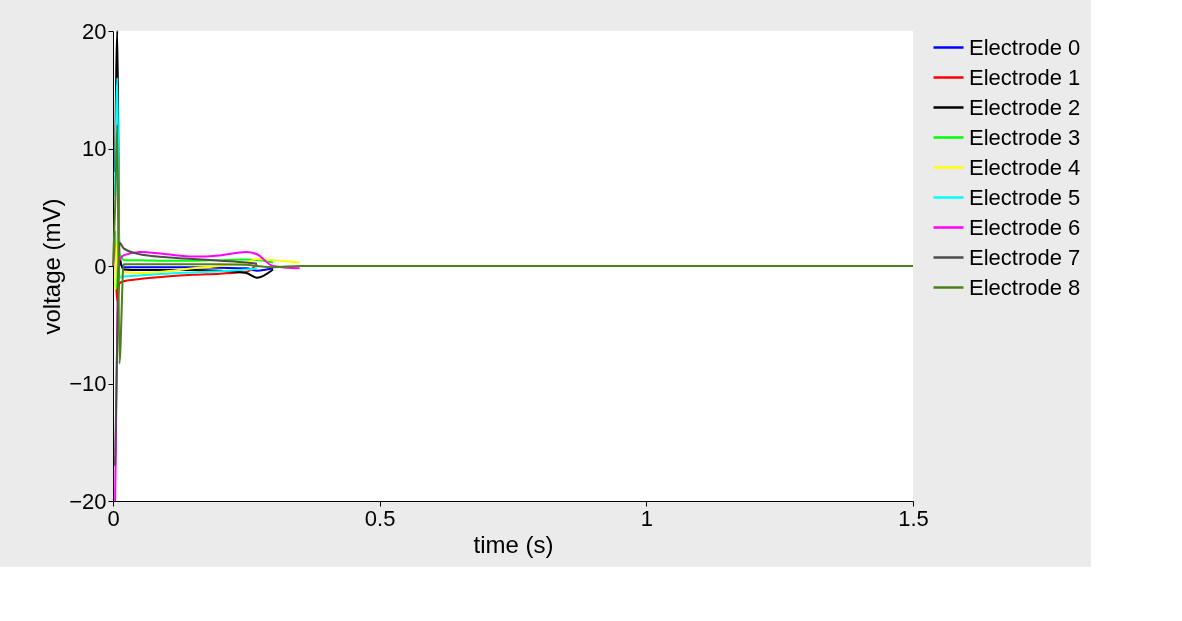  Describe the element at coordinates (94, 148) in the screenshot. I see `y-tick-label: 10` at that location.